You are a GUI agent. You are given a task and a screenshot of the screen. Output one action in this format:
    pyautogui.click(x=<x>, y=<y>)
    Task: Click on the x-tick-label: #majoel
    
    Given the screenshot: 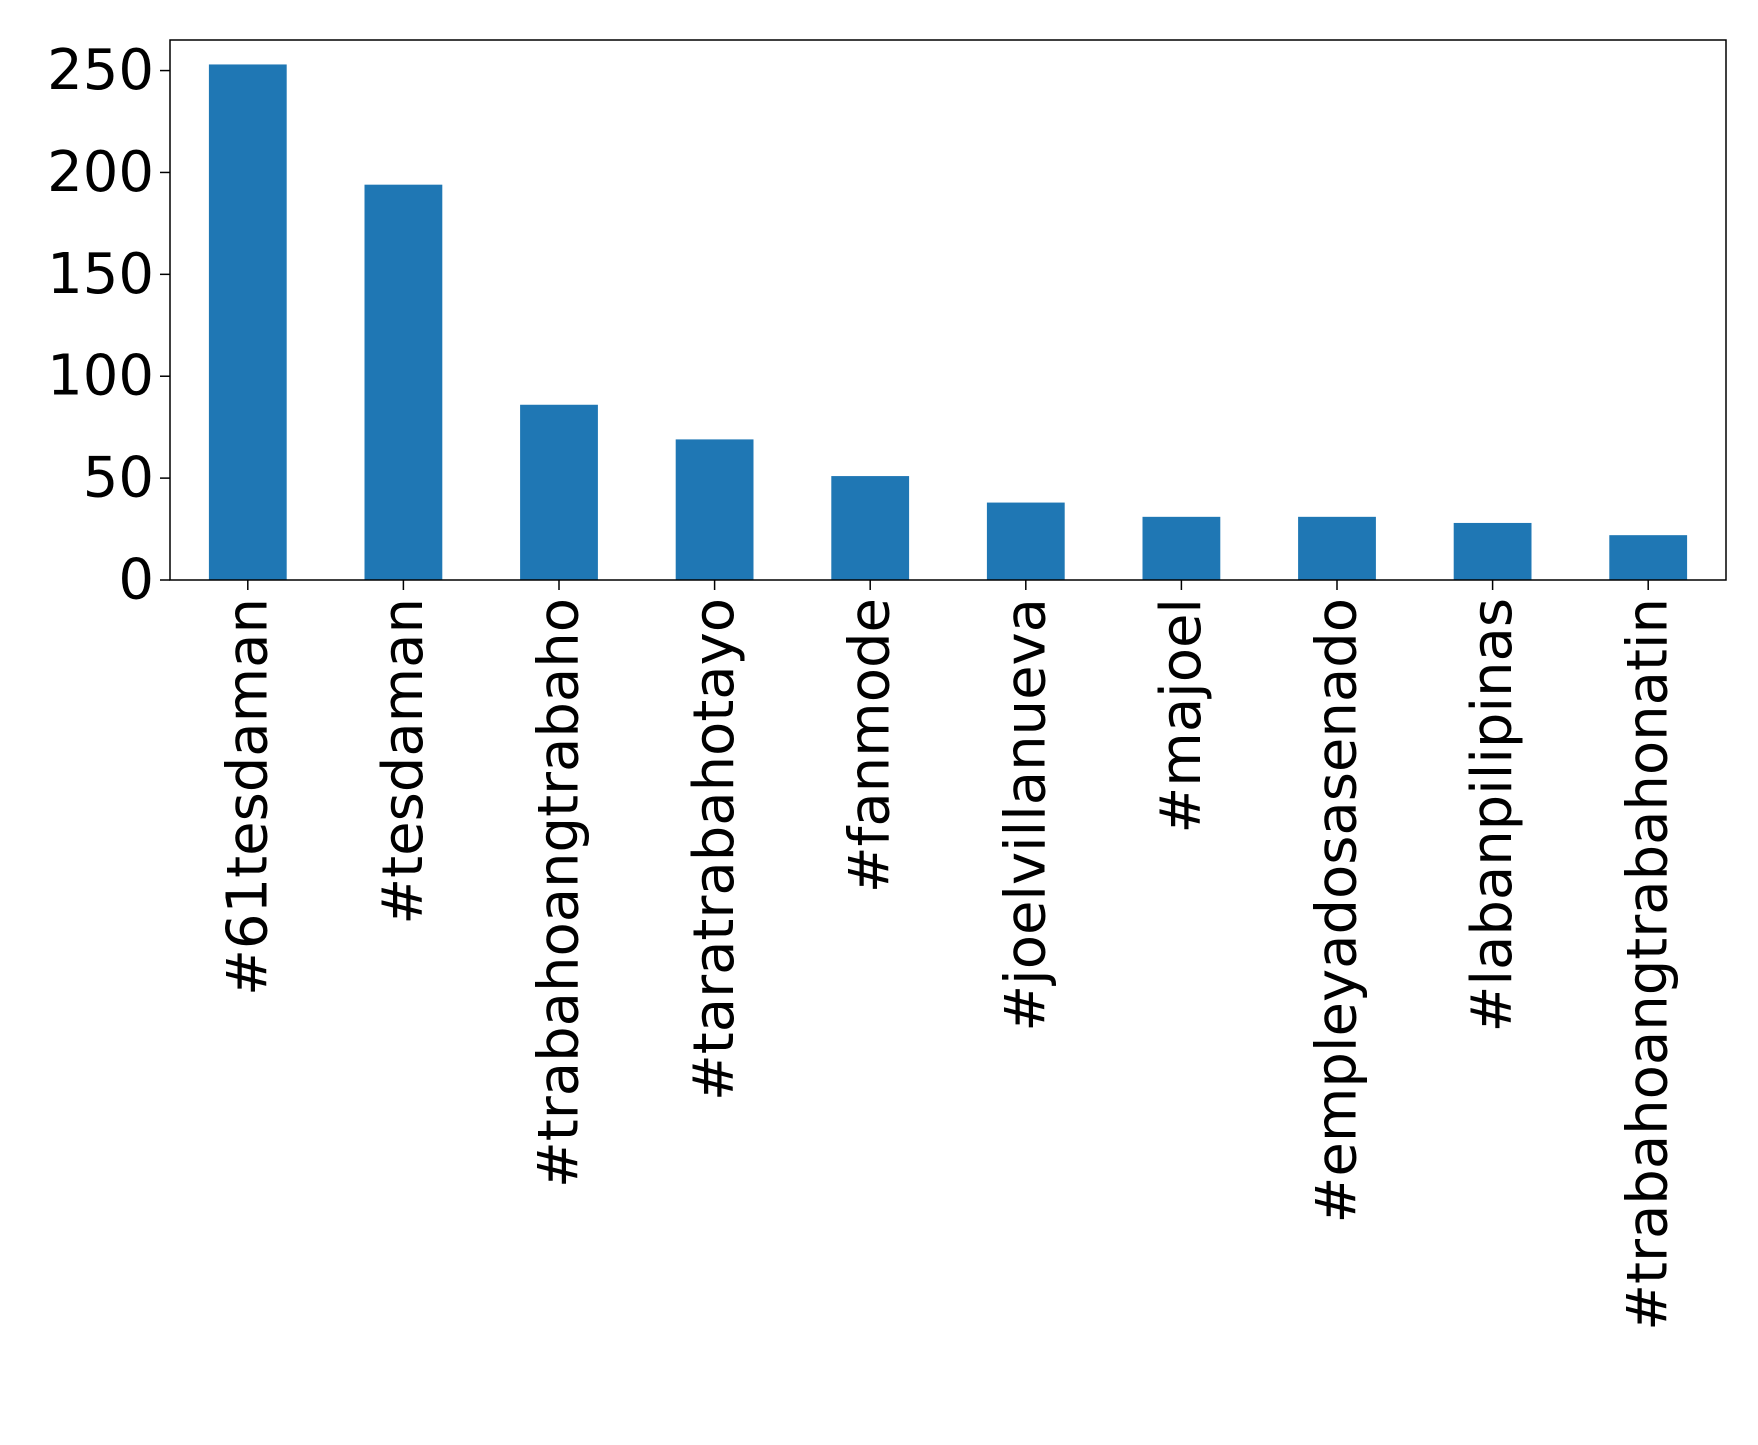 What is the action you would take?
    pyautogui.click(x=1181, y=716)
    